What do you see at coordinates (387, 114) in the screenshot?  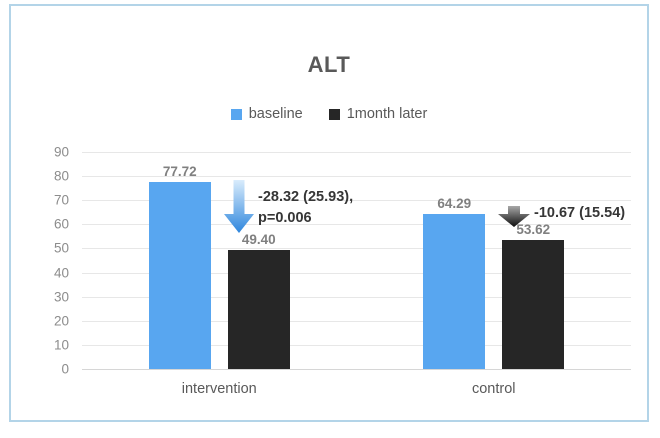 I see `legend-label-1month-later: 1month later` at bounding box center [387, 114].